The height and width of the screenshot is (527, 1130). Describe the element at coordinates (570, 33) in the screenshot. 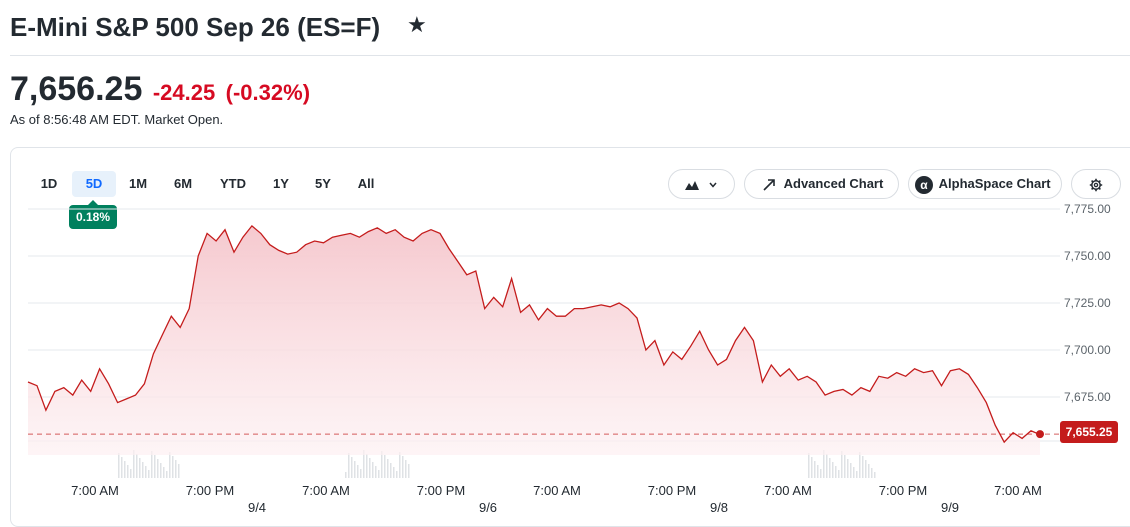

I see `quote-header: E-Mini S&P 500 Sep 26 (ES=F) ★` at that location.